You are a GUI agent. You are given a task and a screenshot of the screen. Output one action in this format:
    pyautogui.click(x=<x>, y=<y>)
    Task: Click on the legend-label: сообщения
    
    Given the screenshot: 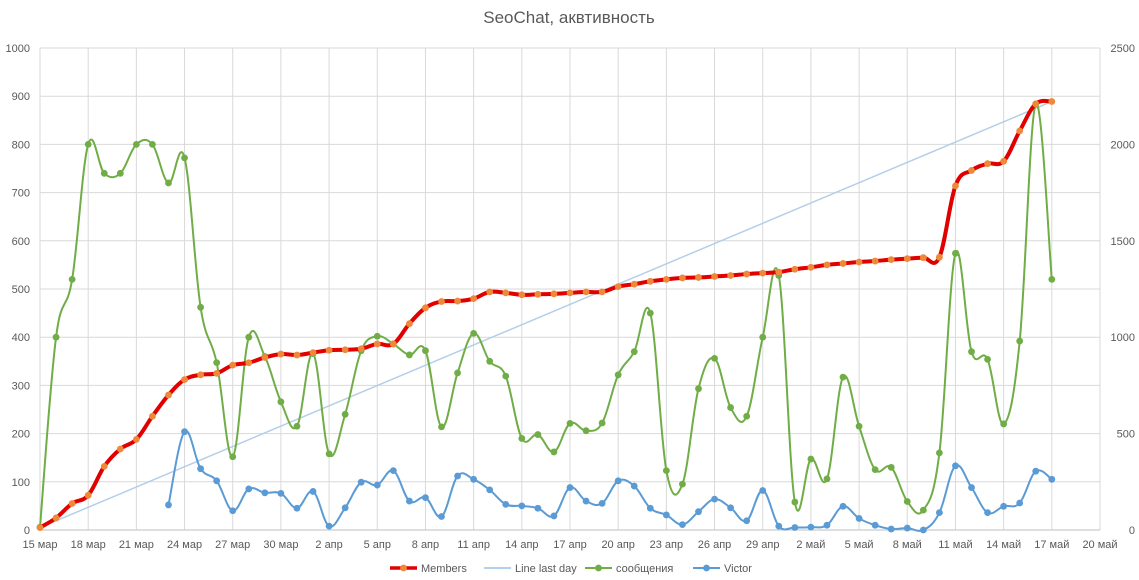 What is the action you would take?
    pyautogui.click(x=644, y=569)
    